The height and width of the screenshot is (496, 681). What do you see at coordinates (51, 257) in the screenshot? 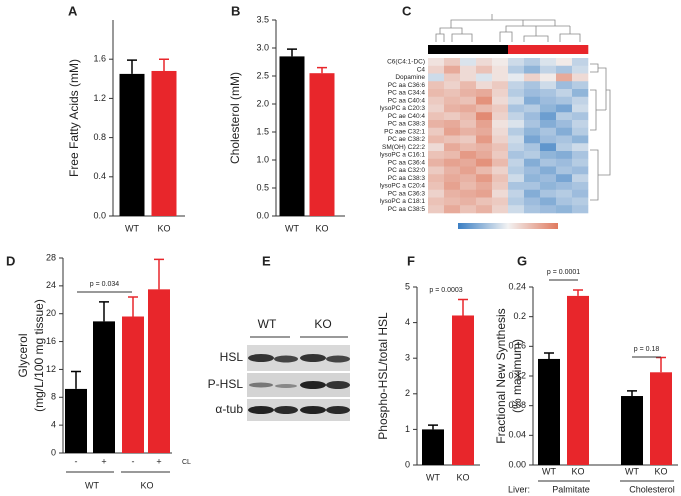
I see `y-tick-label: 28` at bounding box center [51, 257].